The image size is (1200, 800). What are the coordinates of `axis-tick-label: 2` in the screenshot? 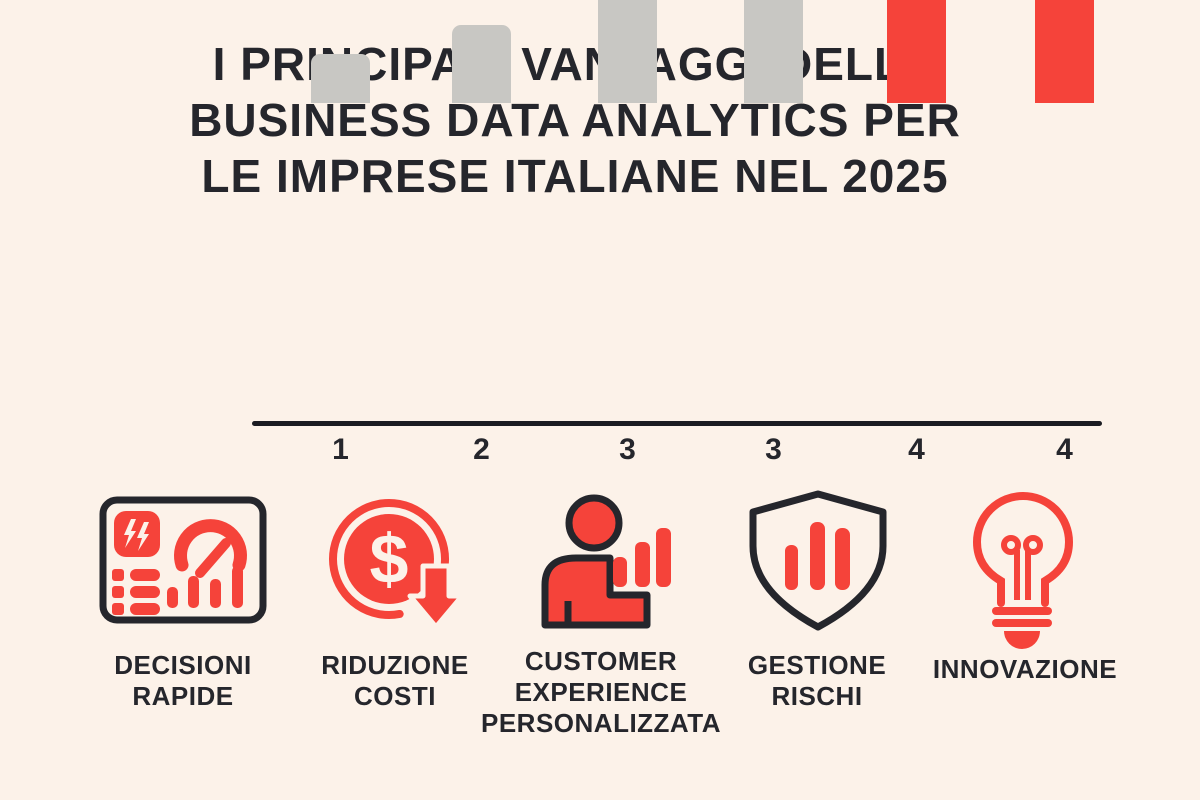 It's located at (481, 449).